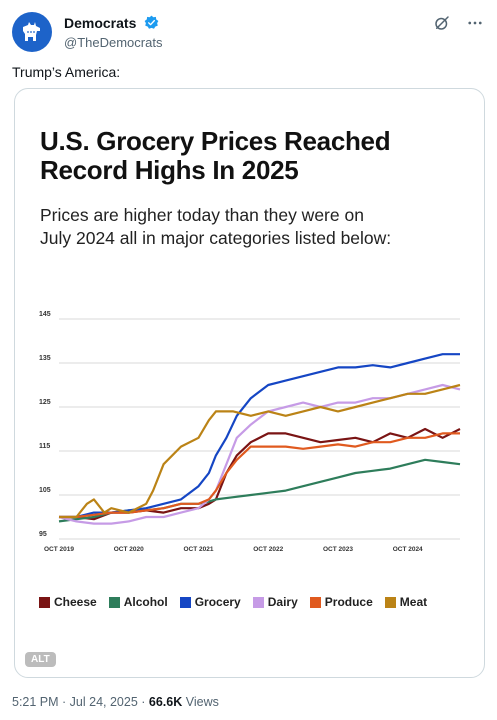 The image size is (497, 720). I want to click on display-name: Democrats, so click(100, 22).